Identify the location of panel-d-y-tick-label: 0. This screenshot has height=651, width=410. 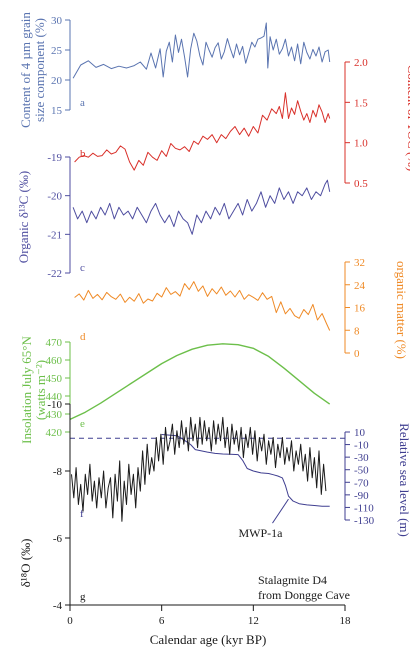
(357, 354).